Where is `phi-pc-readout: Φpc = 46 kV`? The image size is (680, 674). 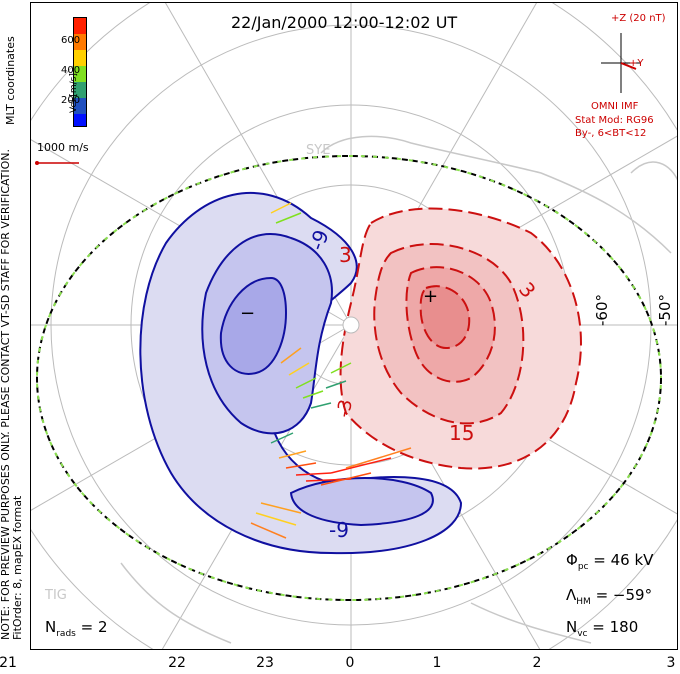 phi-pc-readout: Φpc = 46 kV is located at coordinates (610, 561).